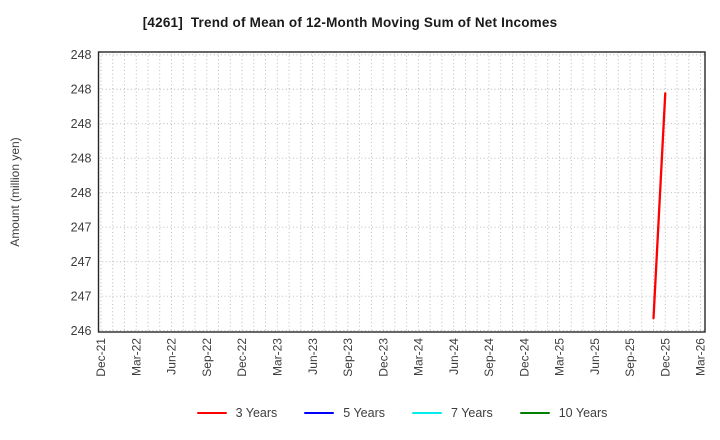  What do you see at coordinates (278, 357) in the screenshot?
I see `svg-text: Mar-23` at bounding box center [278, 357].